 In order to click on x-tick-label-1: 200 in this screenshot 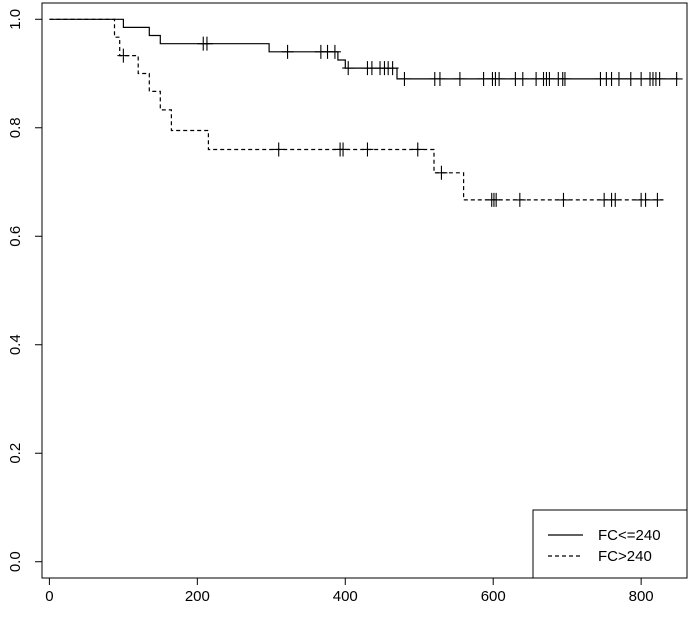, I will do `click(197, 596)`.